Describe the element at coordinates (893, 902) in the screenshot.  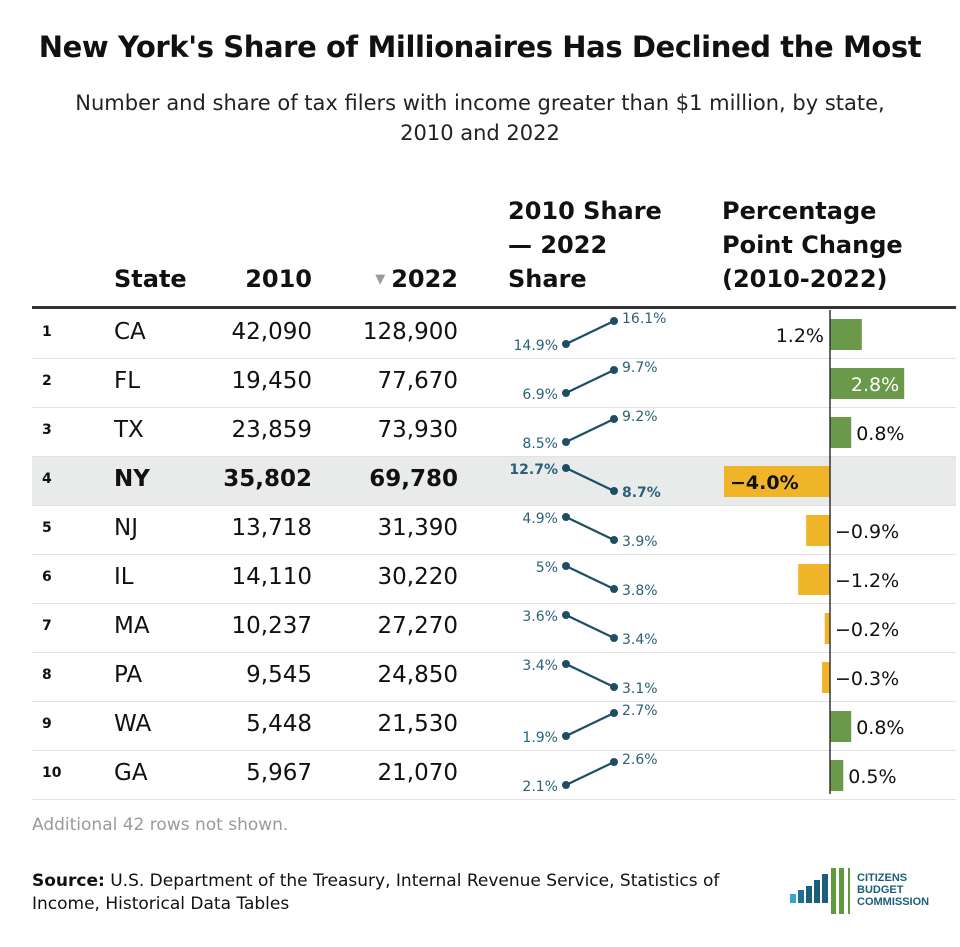
I see `logo-line3: COMMISSION` at that location.